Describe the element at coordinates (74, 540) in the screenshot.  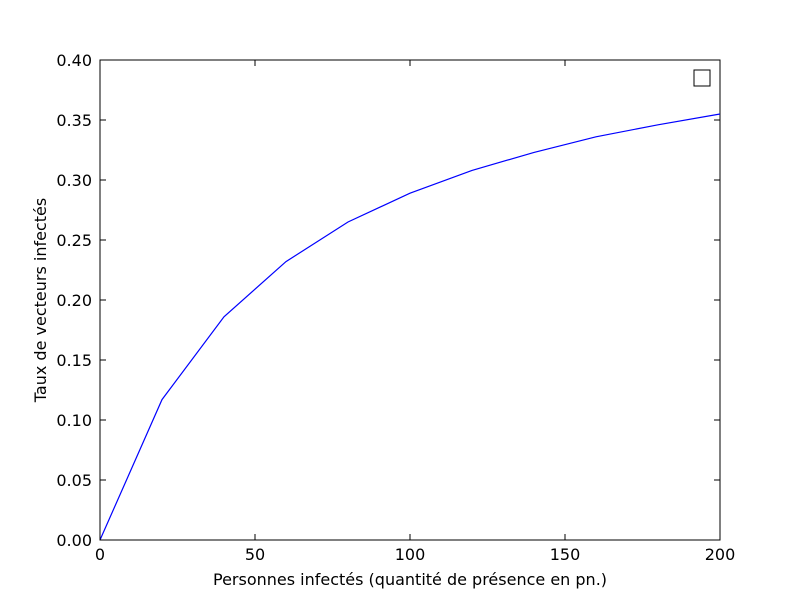
I see `y-tick-label: 0.00` at that location.